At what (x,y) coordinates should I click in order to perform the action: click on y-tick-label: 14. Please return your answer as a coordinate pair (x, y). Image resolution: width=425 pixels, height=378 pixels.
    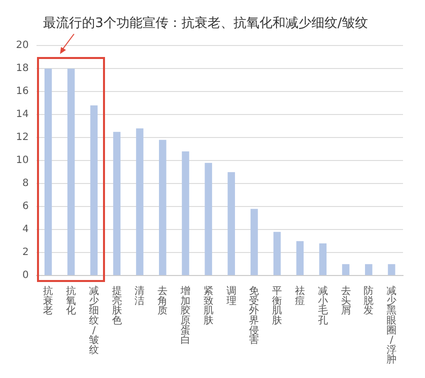
    Looking at the image, I should click on (22, 114).